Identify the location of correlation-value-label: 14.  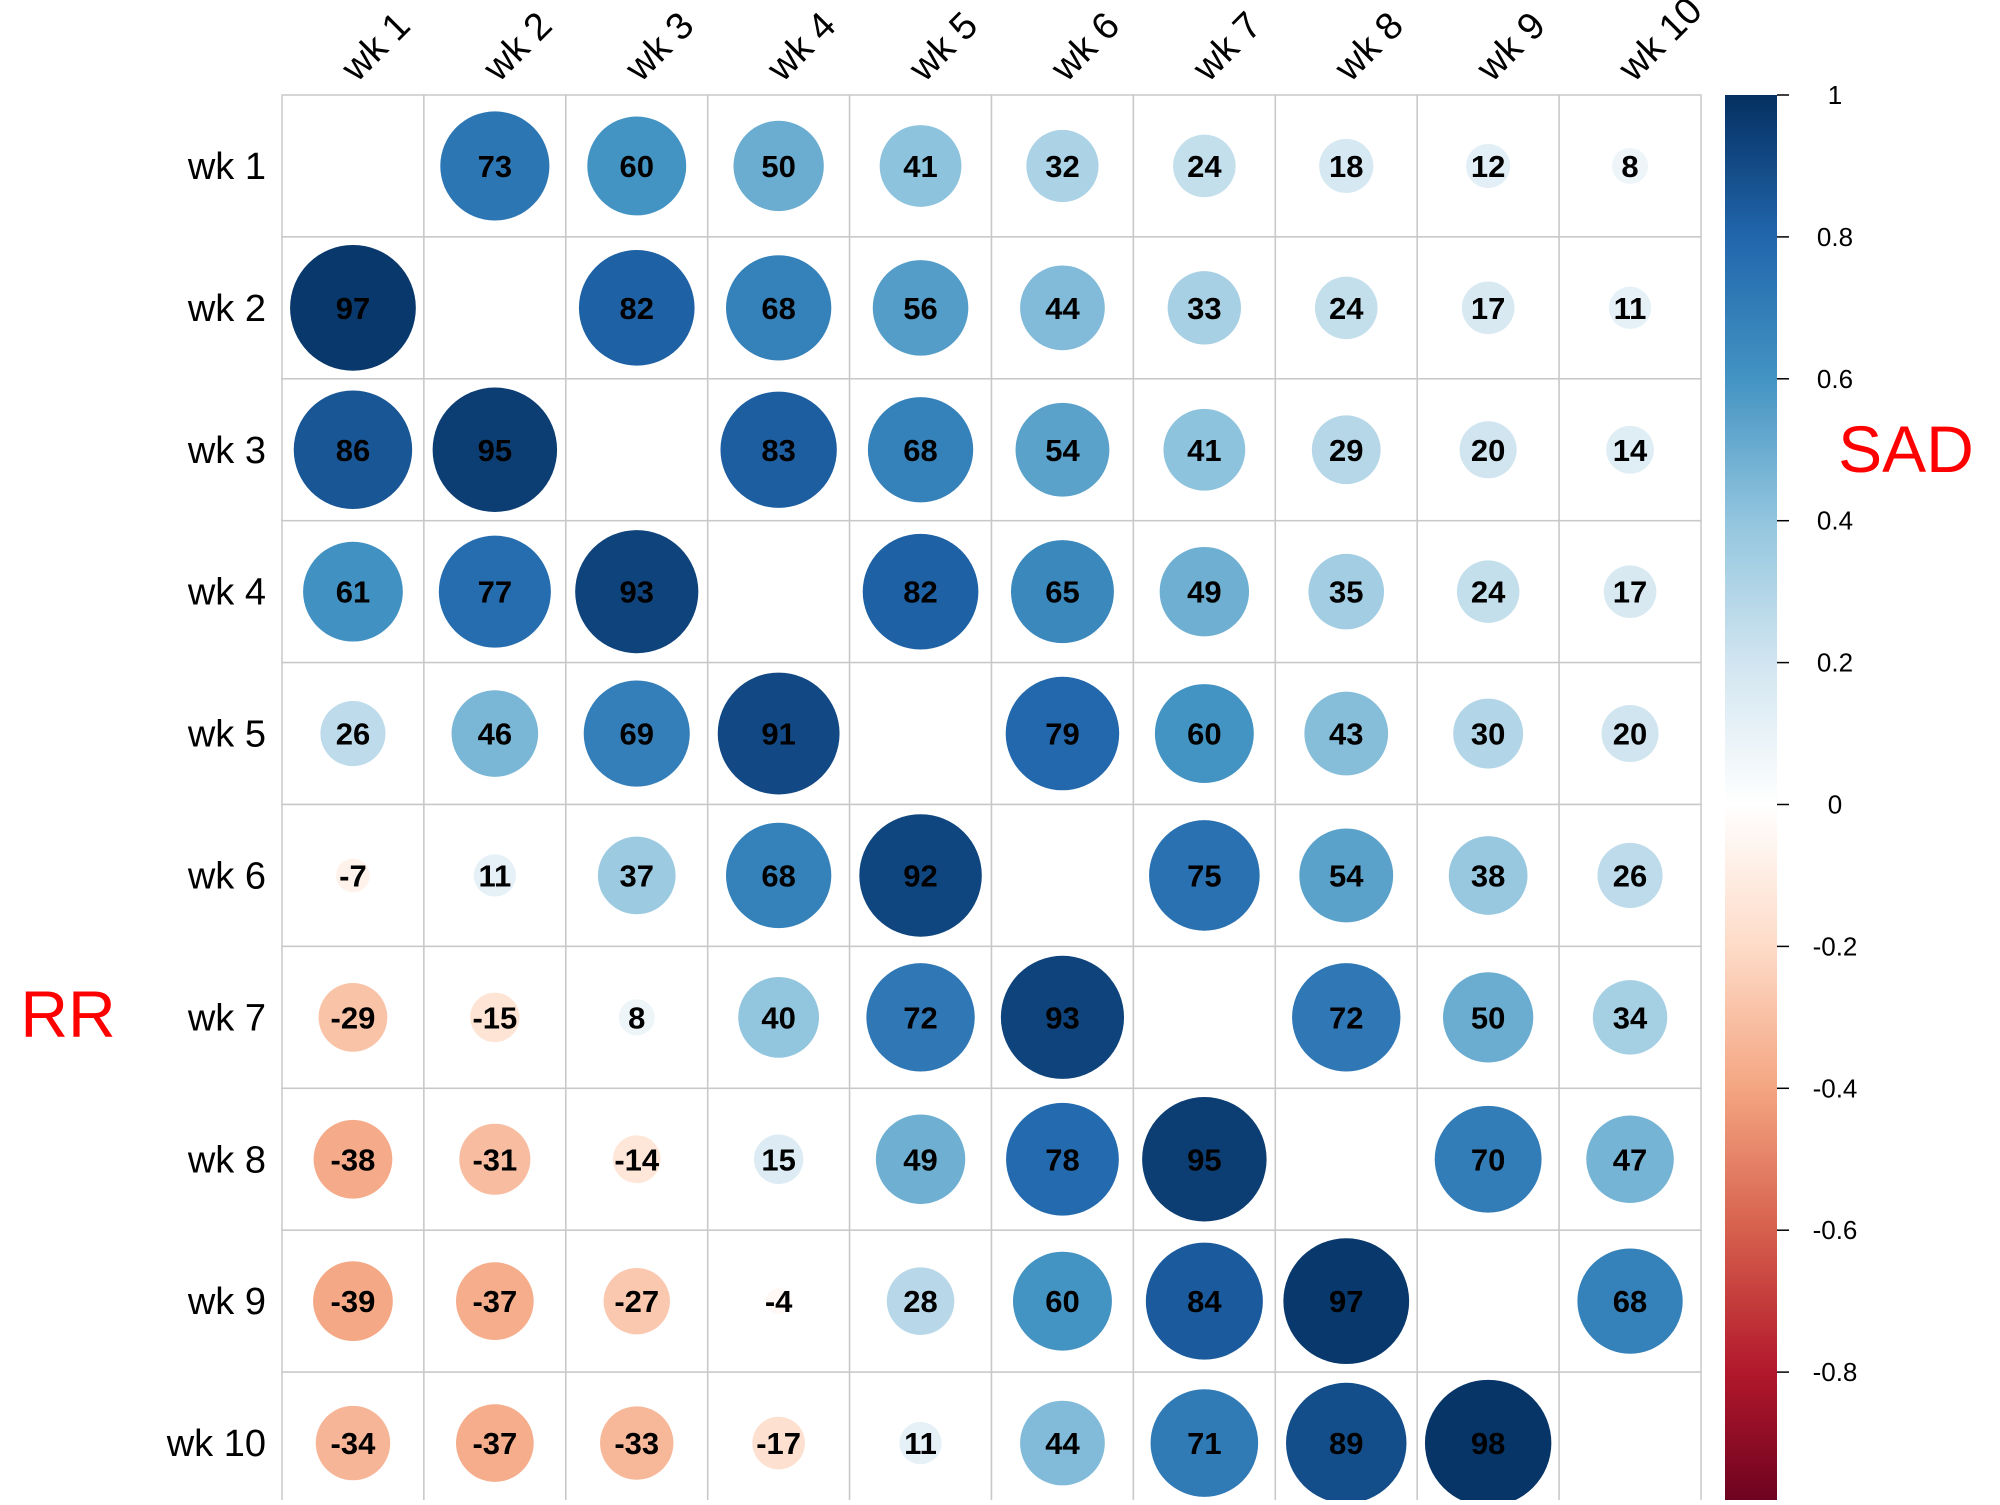
(1630, 450).